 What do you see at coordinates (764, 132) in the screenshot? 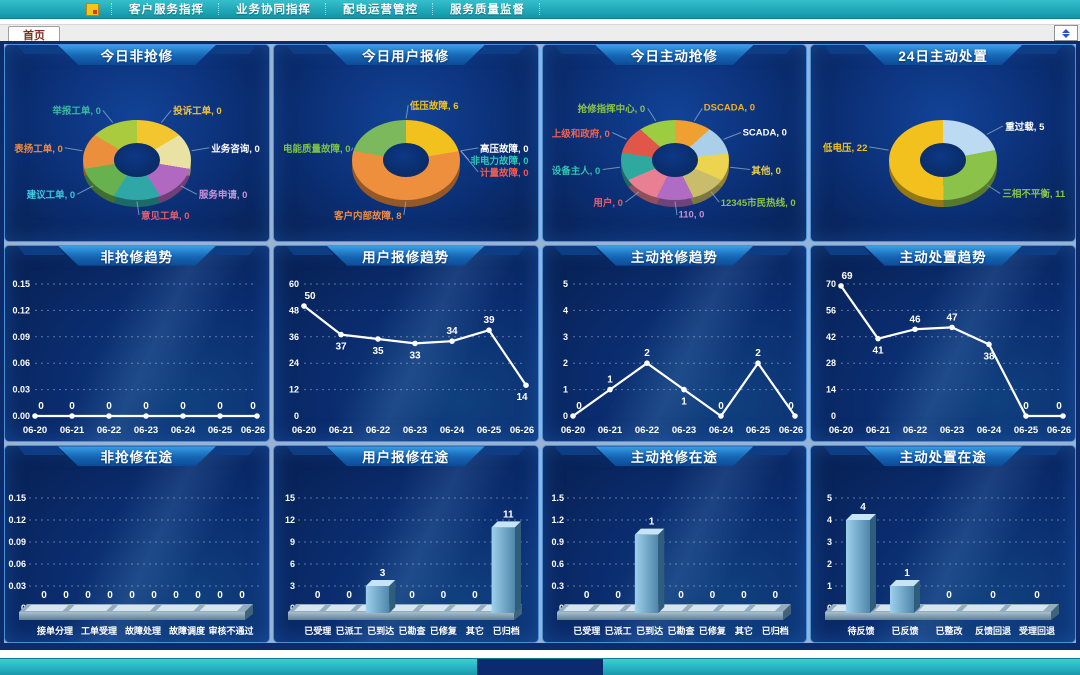
I see `donut-slice-label: SCADA, 0` at bounding box center [764, 132].